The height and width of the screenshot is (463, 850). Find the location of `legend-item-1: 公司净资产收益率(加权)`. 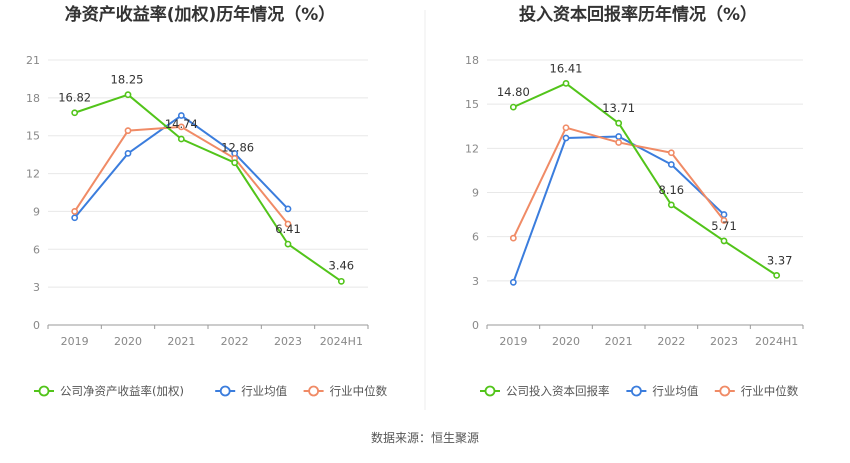

legend-item-1: 公司净资产收益率(加权) is located at coordinates (109, 391).